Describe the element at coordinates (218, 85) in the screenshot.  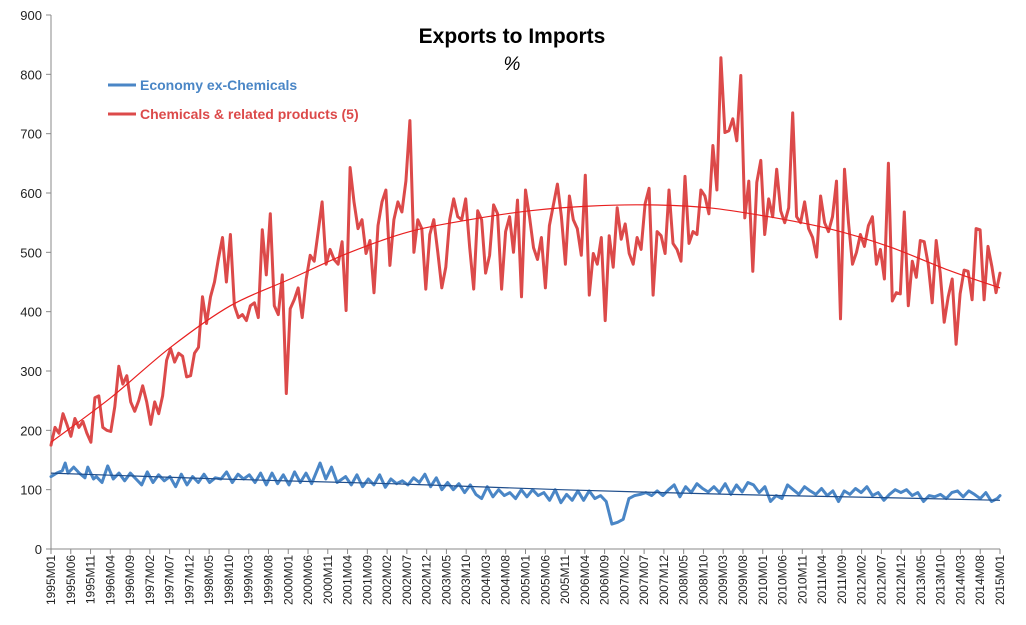
I see `legend-label: Economy ex-Chemicals` at that location.